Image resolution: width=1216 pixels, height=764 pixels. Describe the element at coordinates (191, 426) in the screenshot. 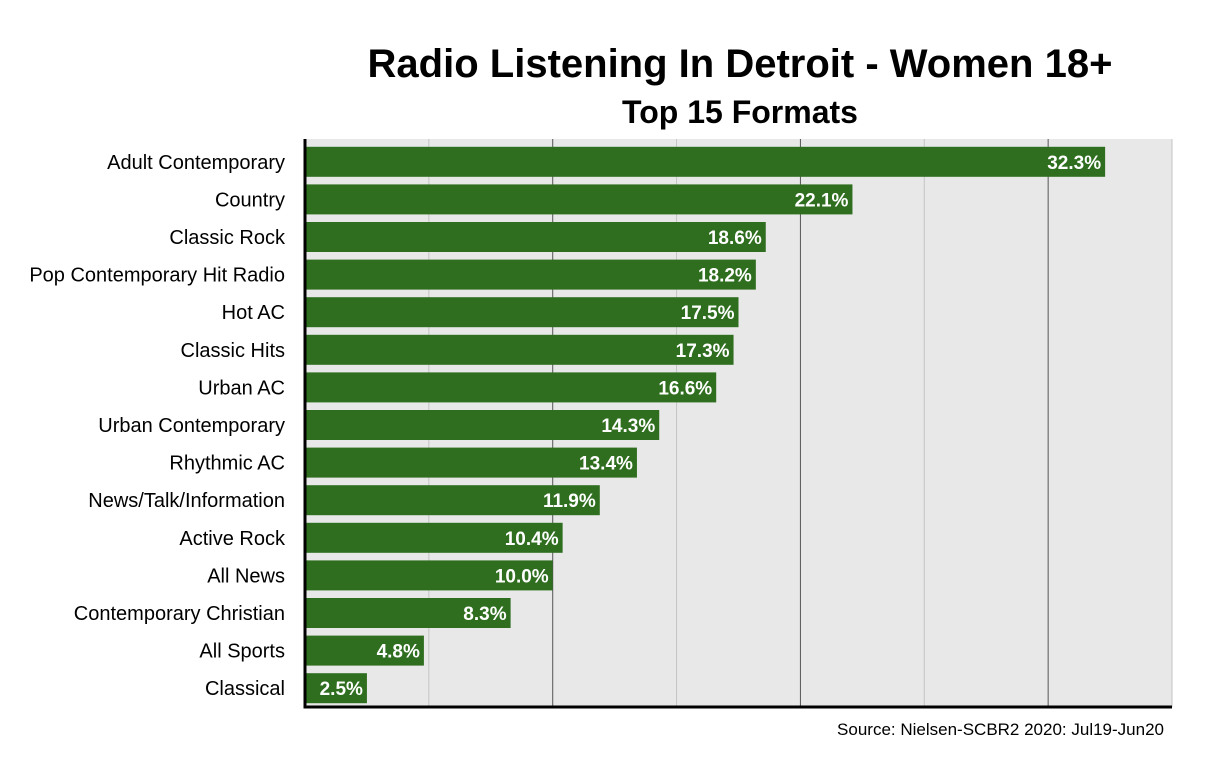

I see `category-label-8: Urban Contemporary` at that location.